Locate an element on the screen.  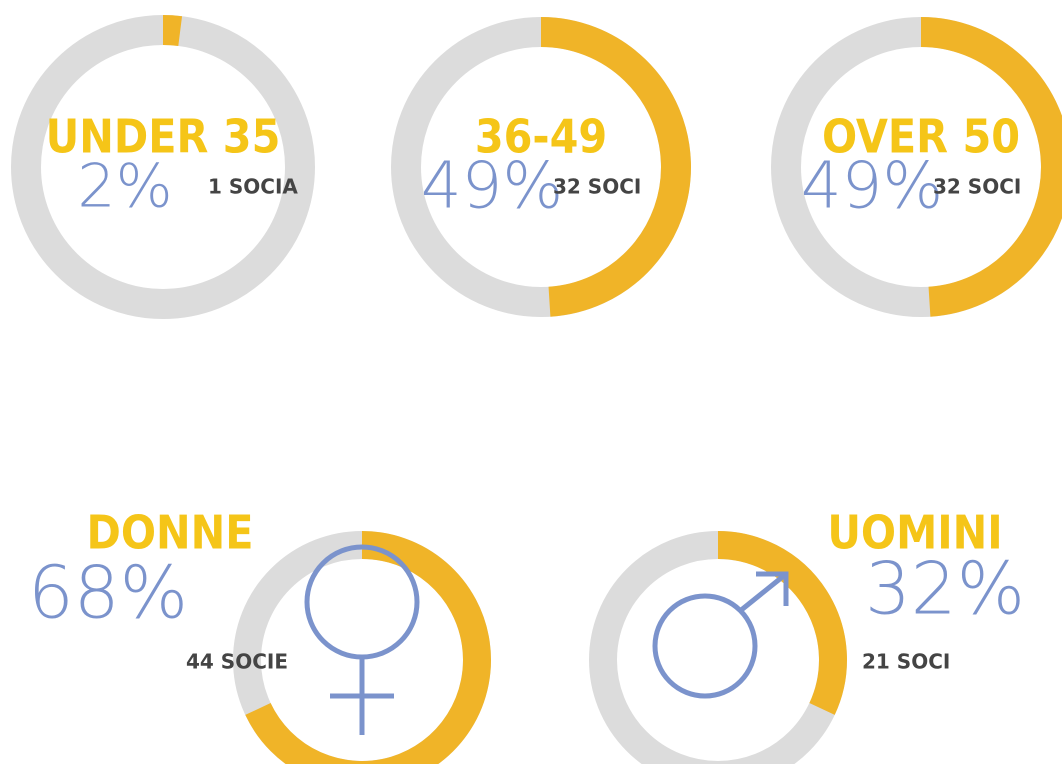
count-label: 1 SOCIA is located at coordinates (253, 187).